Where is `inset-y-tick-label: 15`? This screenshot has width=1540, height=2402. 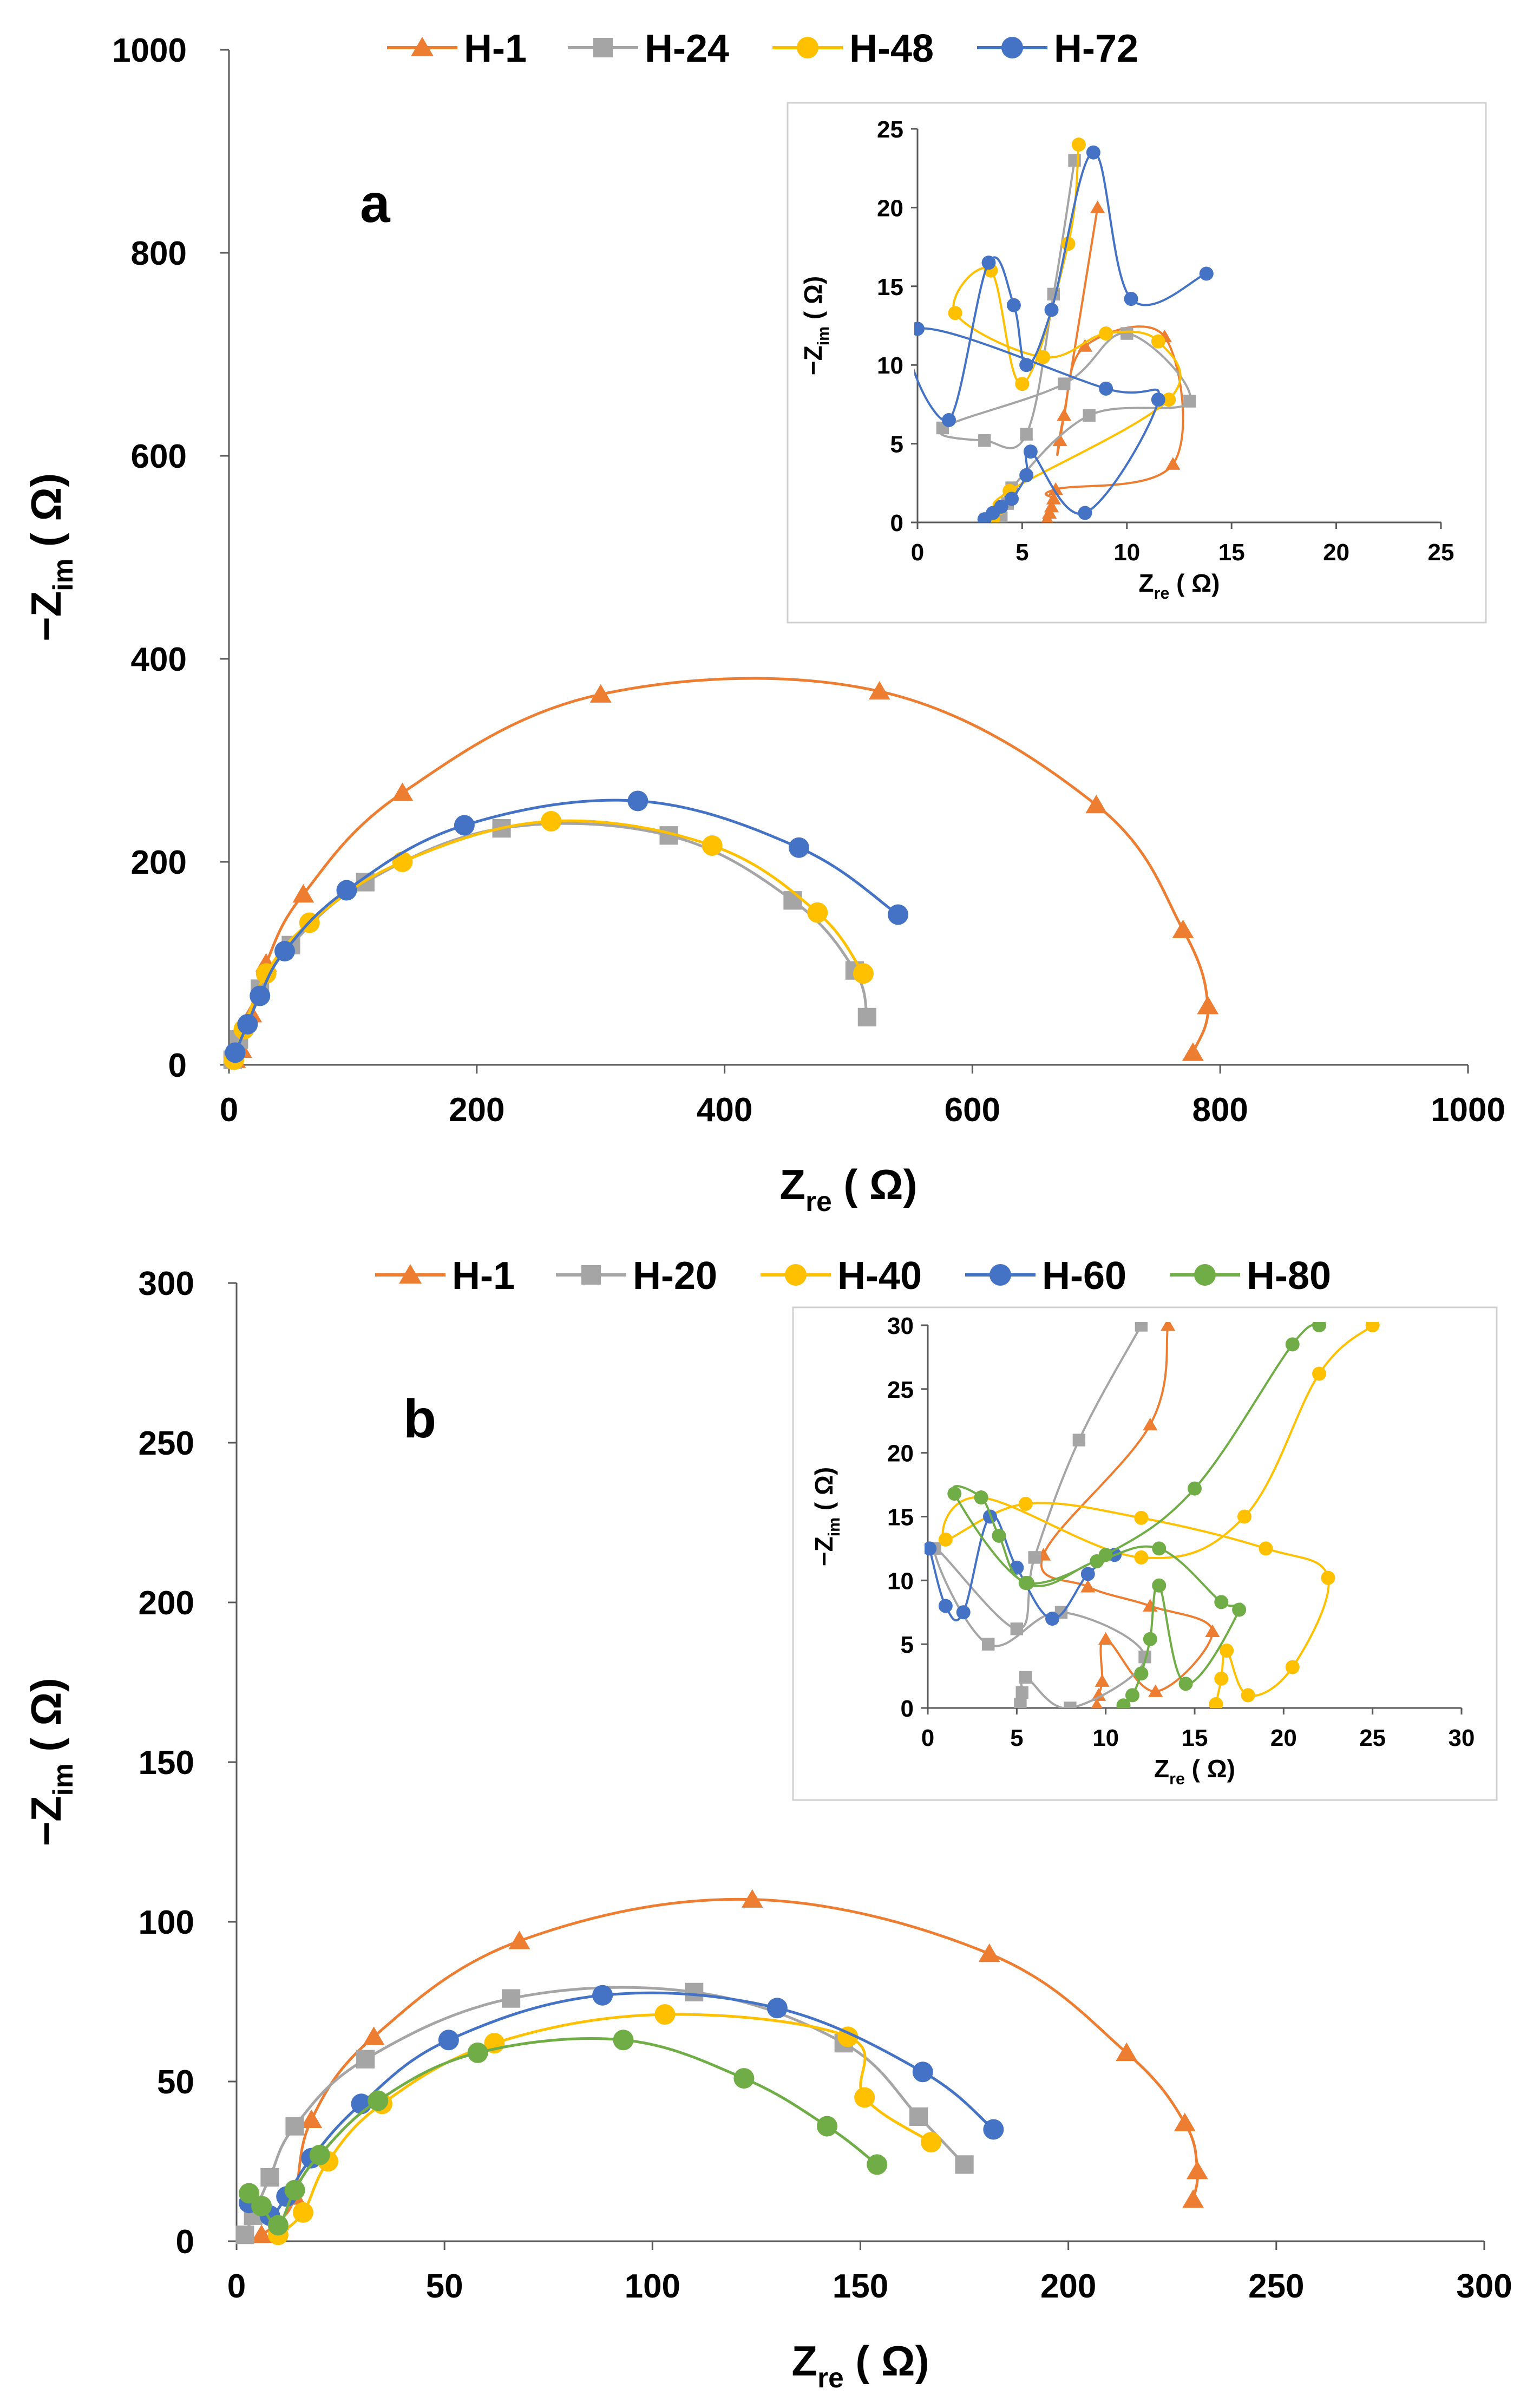
inset-y-tick-label: 15 is located at coordinates (900, 1517).